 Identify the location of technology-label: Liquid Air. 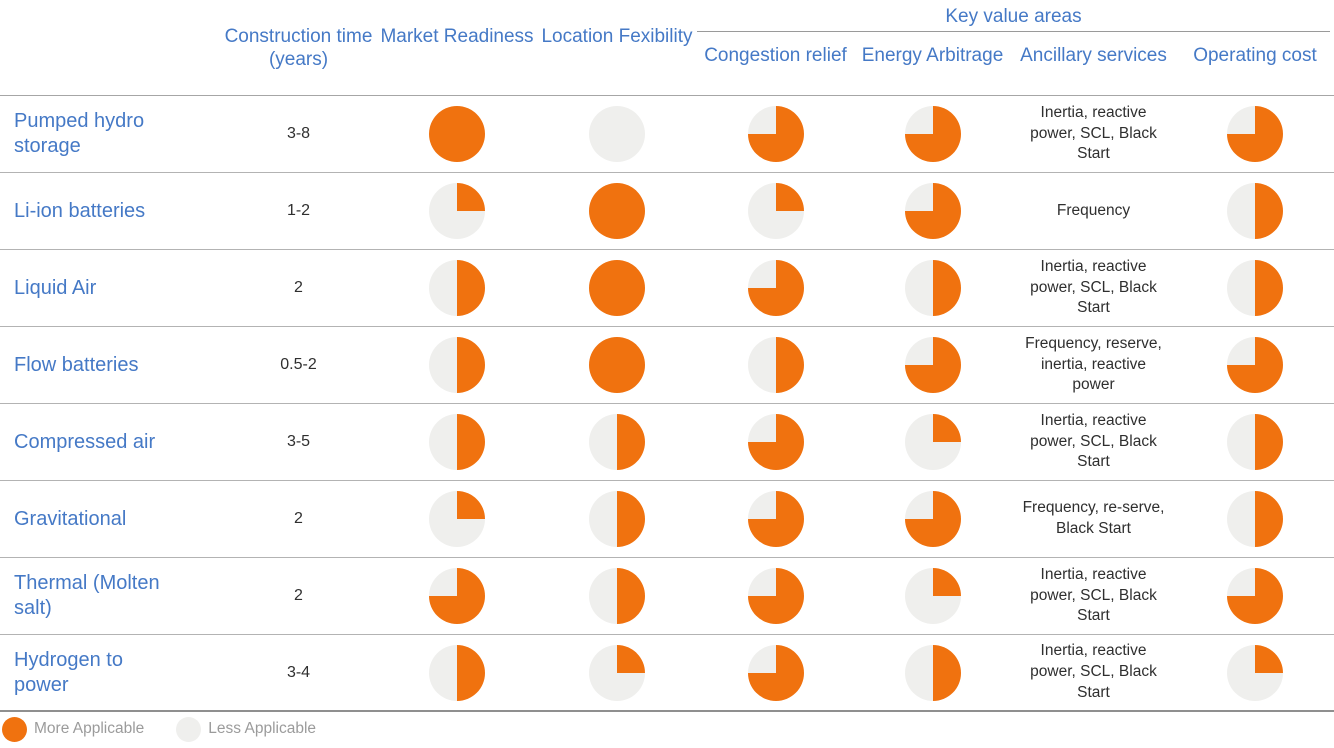
(55, 287).